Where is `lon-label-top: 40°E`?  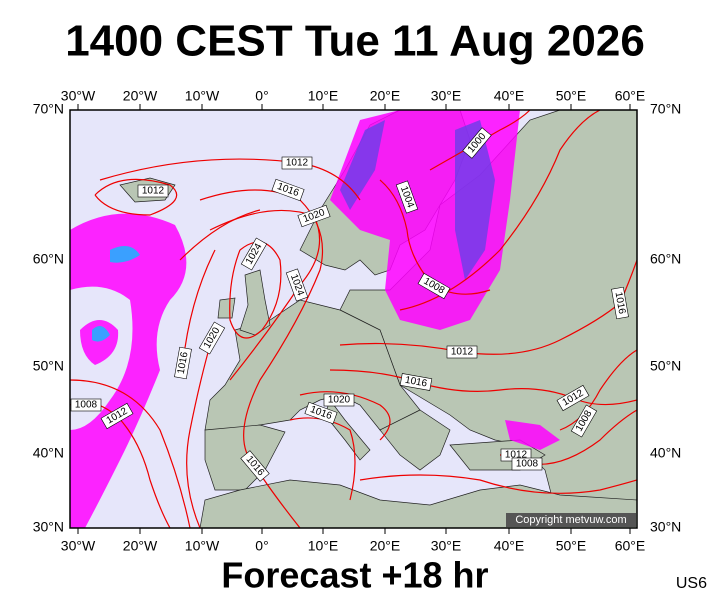
lon-label-top: 40°E is located at coordinates (509, 96).